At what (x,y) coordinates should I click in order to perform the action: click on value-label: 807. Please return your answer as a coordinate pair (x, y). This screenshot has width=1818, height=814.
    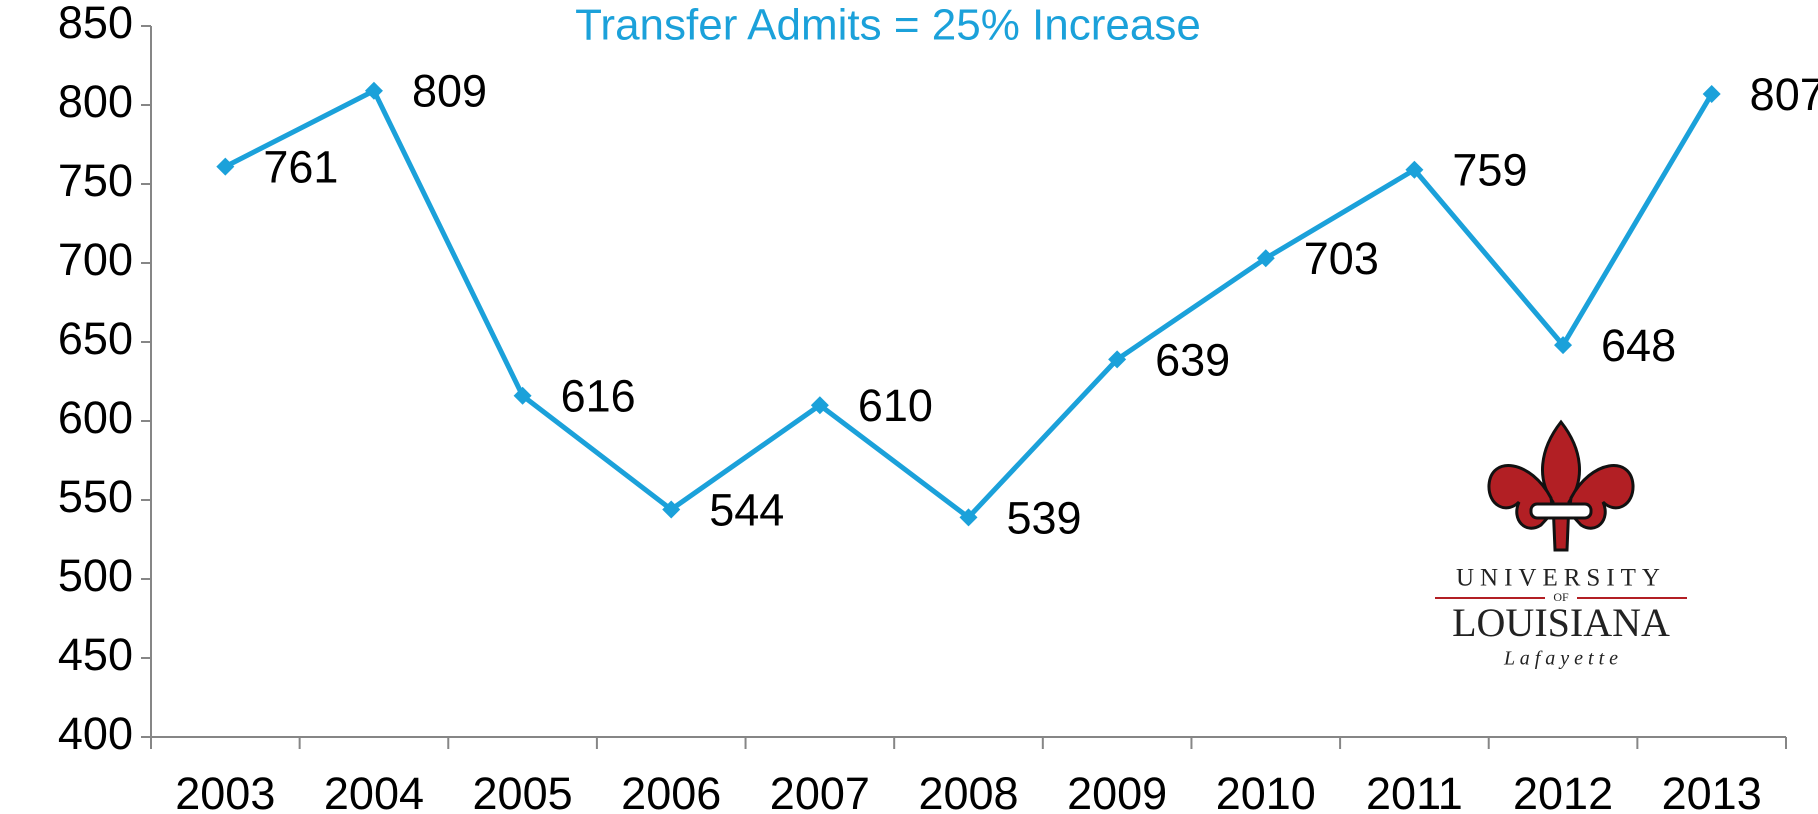
    Looking at the image, I should click on (1784, 94).